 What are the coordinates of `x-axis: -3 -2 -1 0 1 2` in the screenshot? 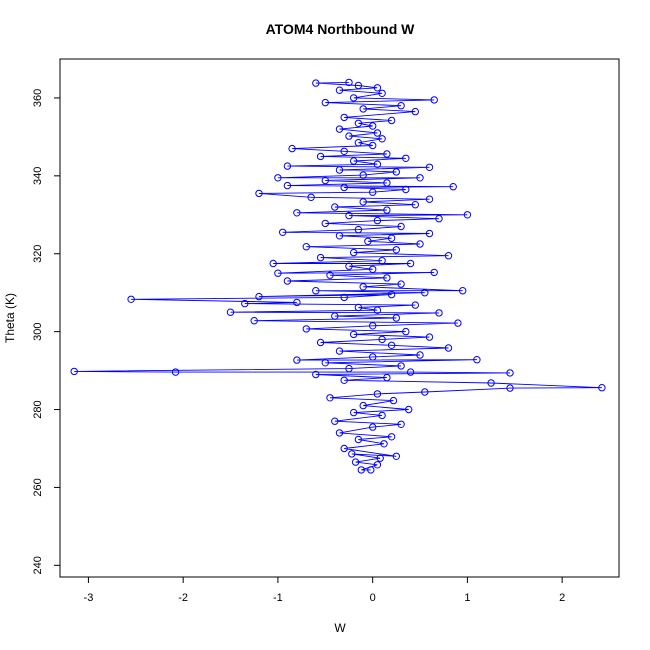 It's located at (324, 590).